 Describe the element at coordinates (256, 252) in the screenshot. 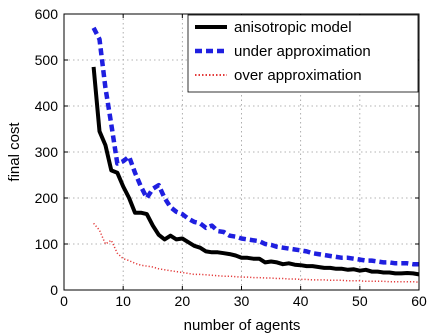

I see `series-line-over-approximation` at that location.